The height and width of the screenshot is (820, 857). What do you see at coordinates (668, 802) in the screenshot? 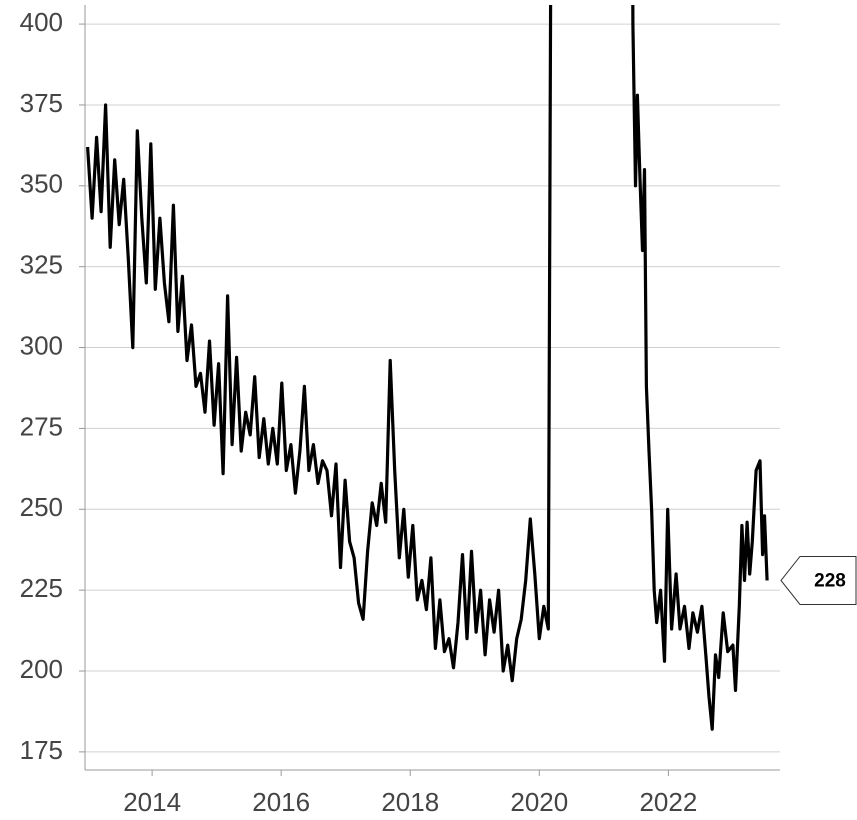
I see `x-tick-label: 2022` at bounding box center [668, 802].